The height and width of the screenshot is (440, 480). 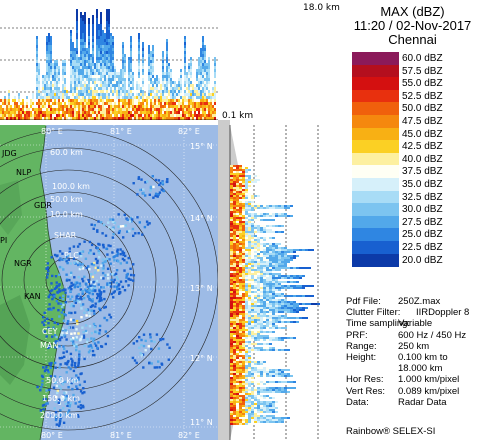 What do you see at coordinates (121, 131) in the screenshot?
I see `lon-label-top-81: 81° E` at bounding box center [121, 131].